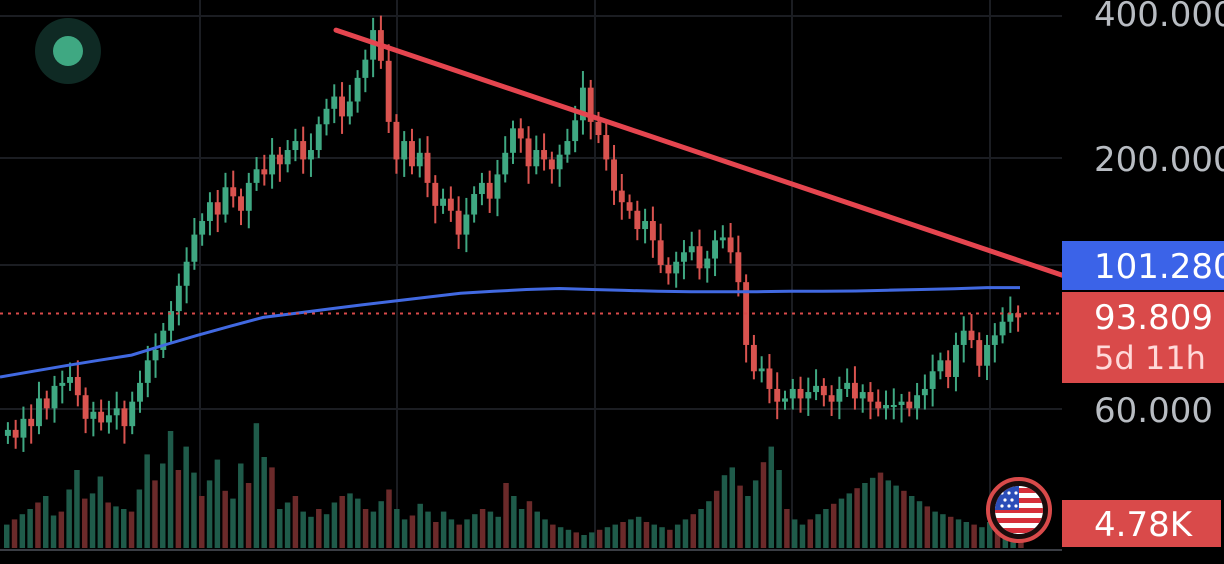 The image size is (1224, 564). What do you see at coordinates (1141, 523) in the screenshot?
I see `volume-tag: 4.78K` at bounding box center [1141, 523].